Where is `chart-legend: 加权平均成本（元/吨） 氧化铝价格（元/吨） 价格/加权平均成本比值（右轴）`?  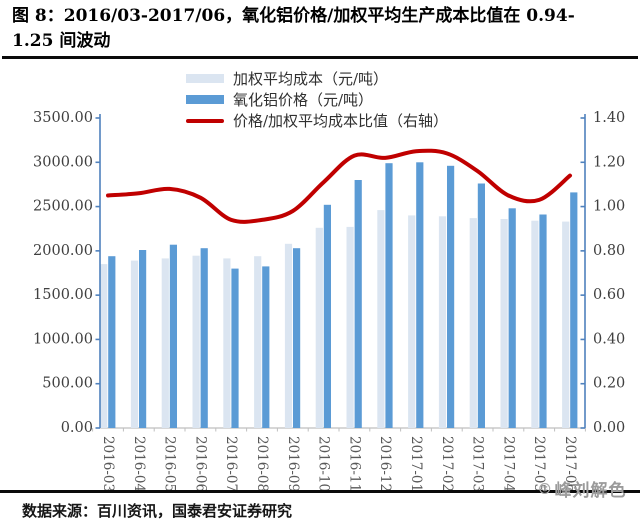
chart-legend: 加权平均成本（元/吨） 氧化铝价格（元/吨） 价格/加权平均成本比值（右轴） is located at coordinates (317, 99).